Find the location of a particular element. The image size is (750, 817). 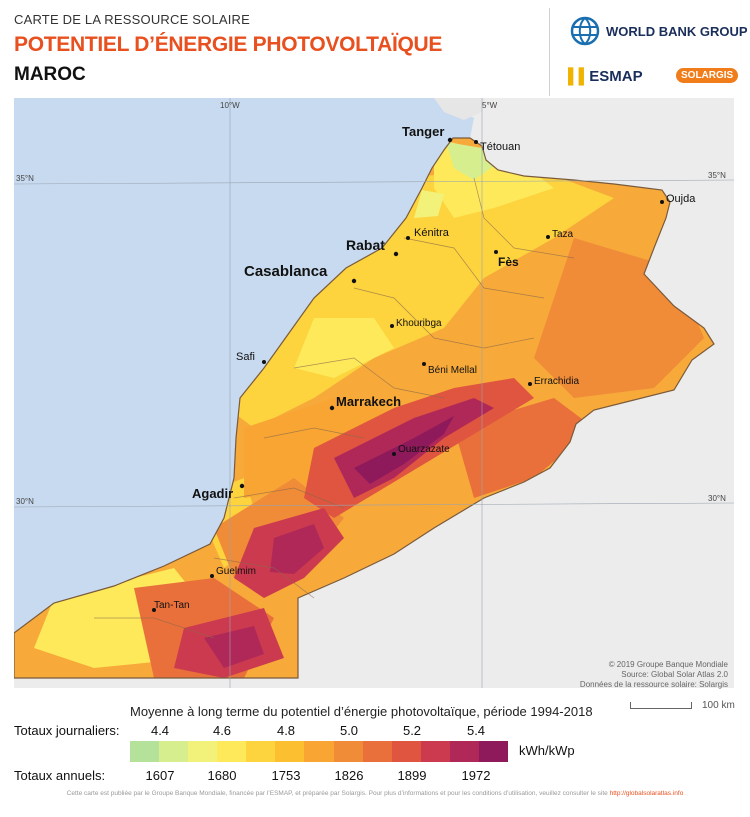

annual-tick-1972: 1972 is located at coordinates (476, 775).